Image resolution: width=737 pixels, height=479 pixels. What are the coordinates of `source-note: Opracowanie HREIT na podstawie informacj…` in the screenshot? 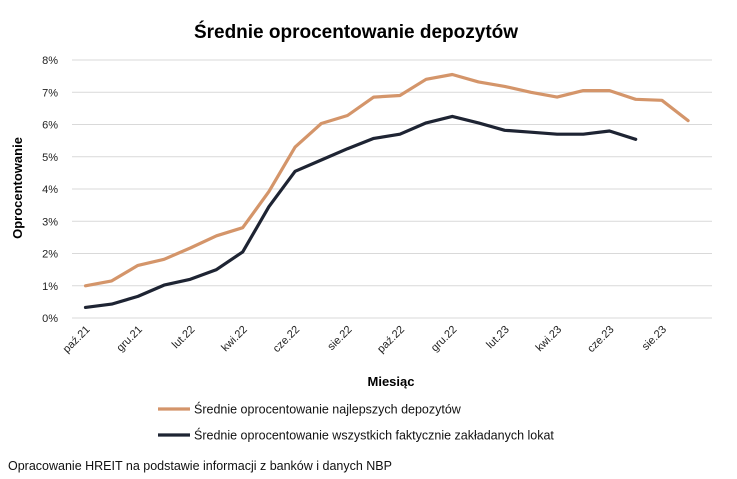 It's located at (200, 466).